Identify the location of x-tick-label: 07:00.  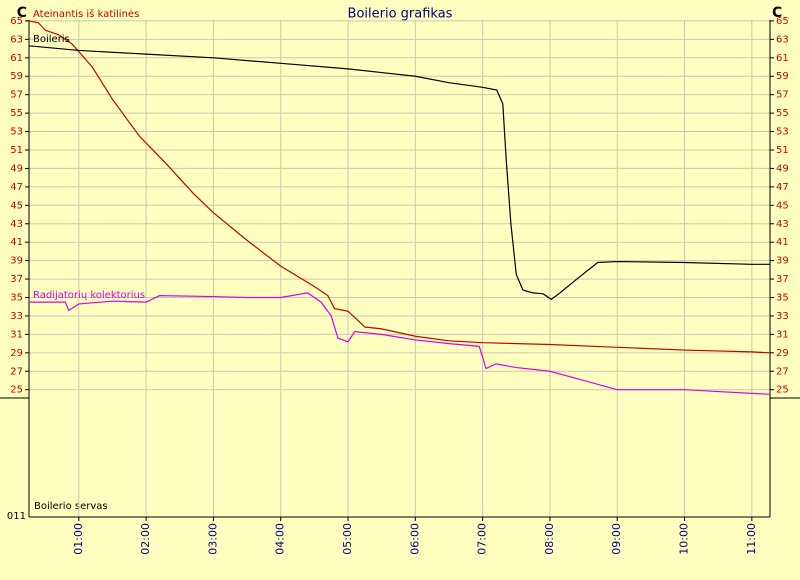
(482, 539).